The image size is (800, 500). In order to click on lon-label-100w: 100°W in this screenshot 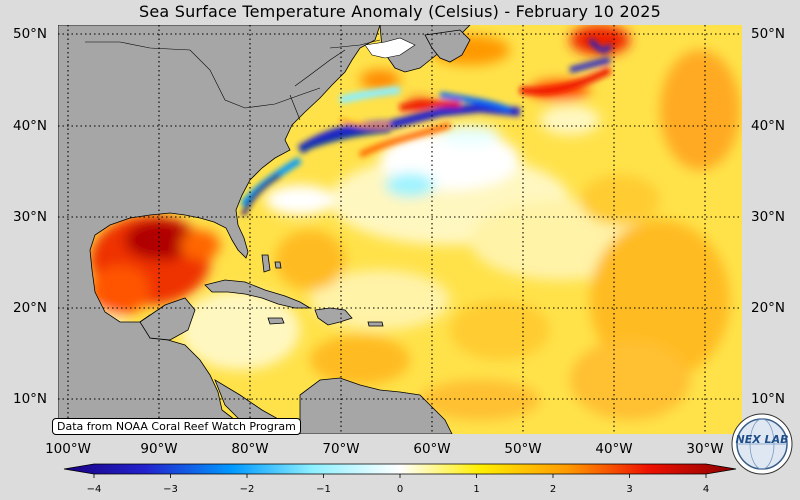, I will do `click(68, 449)`.